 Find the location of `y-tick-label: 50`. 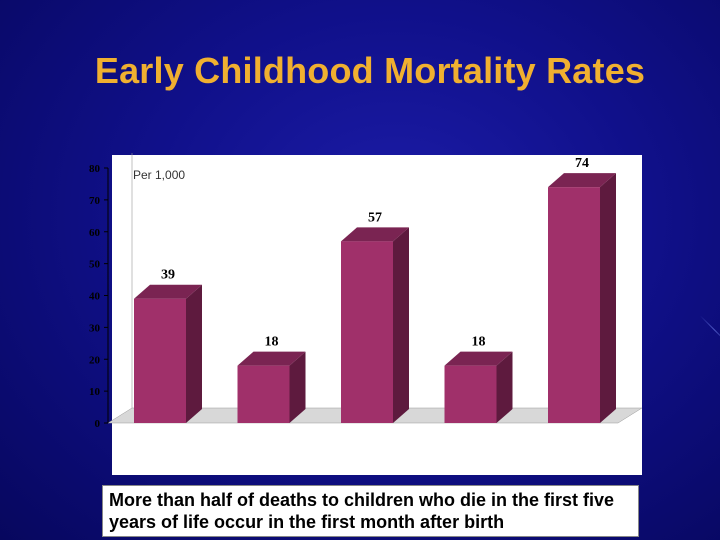

y-tick-label: 50 is located at coordinates (95, 265).